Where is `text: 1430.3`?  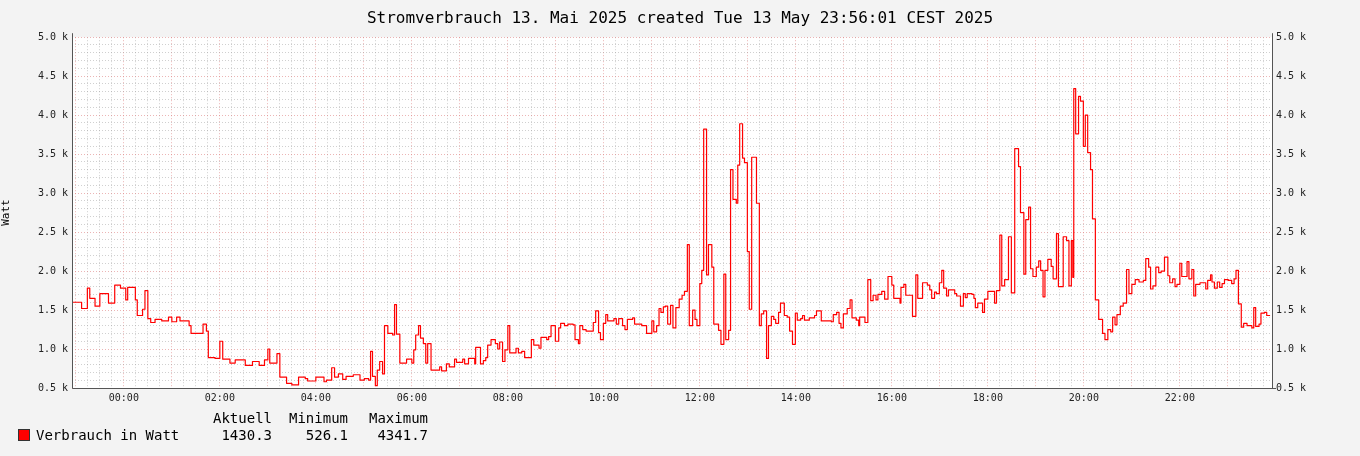 text: 1430.3 is located at coordinates (246, 435).